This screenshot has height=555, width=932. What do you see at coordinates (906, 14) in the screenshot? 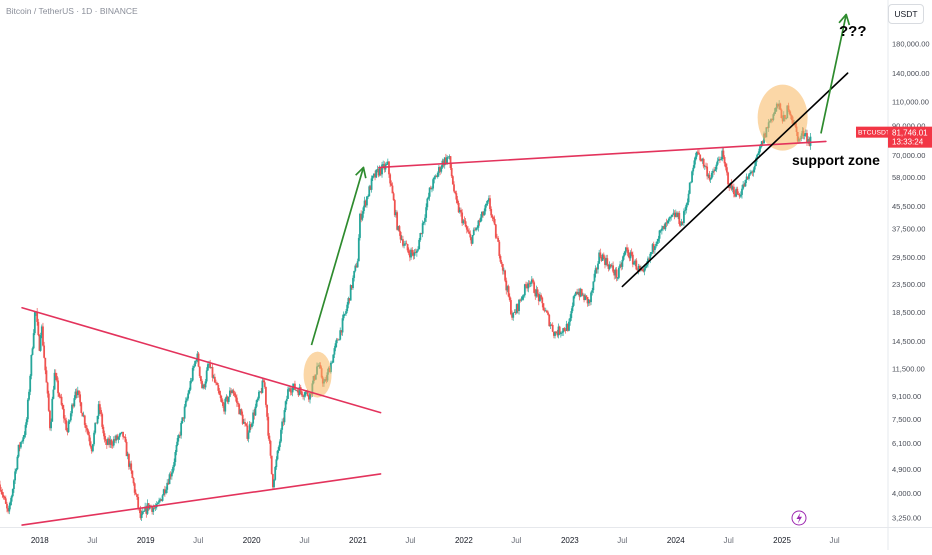
I see `currency-button: USDT` at bounding box center [906, 14].